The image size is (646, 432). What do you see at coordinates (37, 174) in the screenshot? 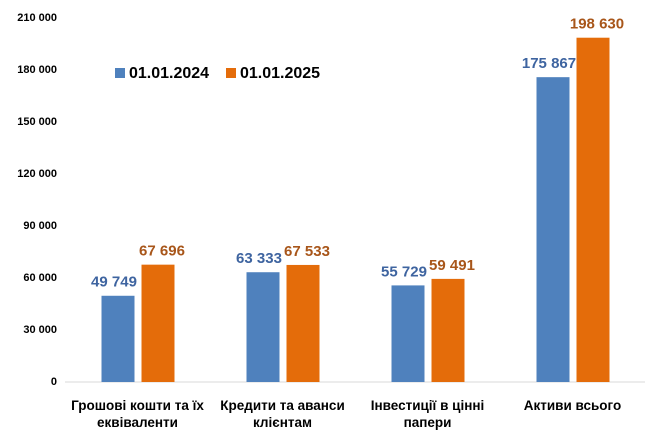
I see `y-tick-label: 120 000` at bounding box center [37, 174].